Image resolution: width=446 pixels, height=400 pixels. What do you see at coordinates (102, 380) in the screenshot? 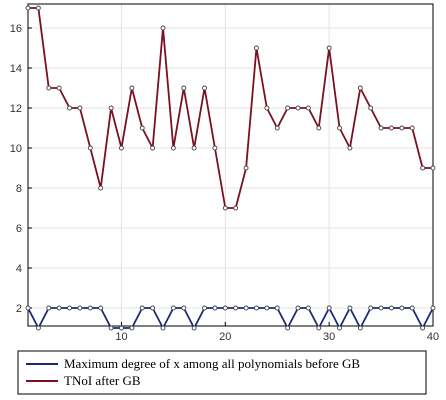
I see `legend-label-series-1: TNoI after GB` at bounding box center [102, 380].